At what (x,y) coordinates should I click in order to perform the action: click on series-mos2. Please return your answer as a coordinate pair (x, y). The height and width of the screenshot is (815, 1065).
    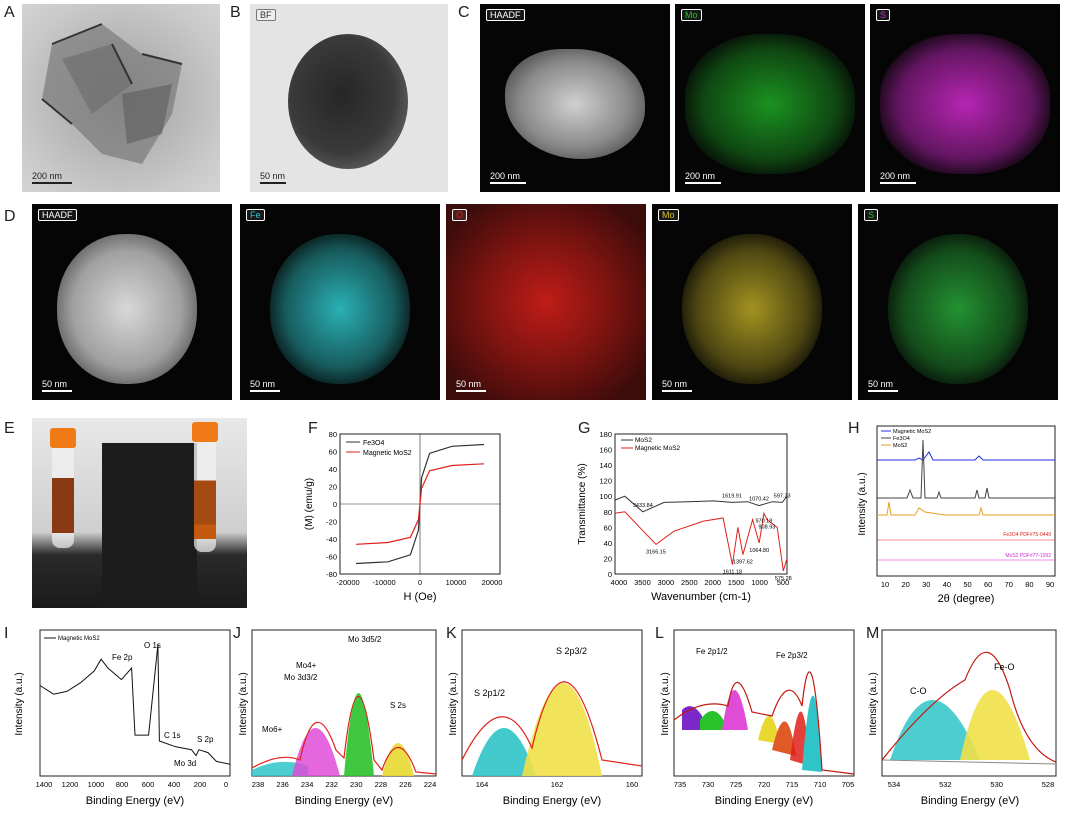
    Looking at the image, I should click on (701, 504).